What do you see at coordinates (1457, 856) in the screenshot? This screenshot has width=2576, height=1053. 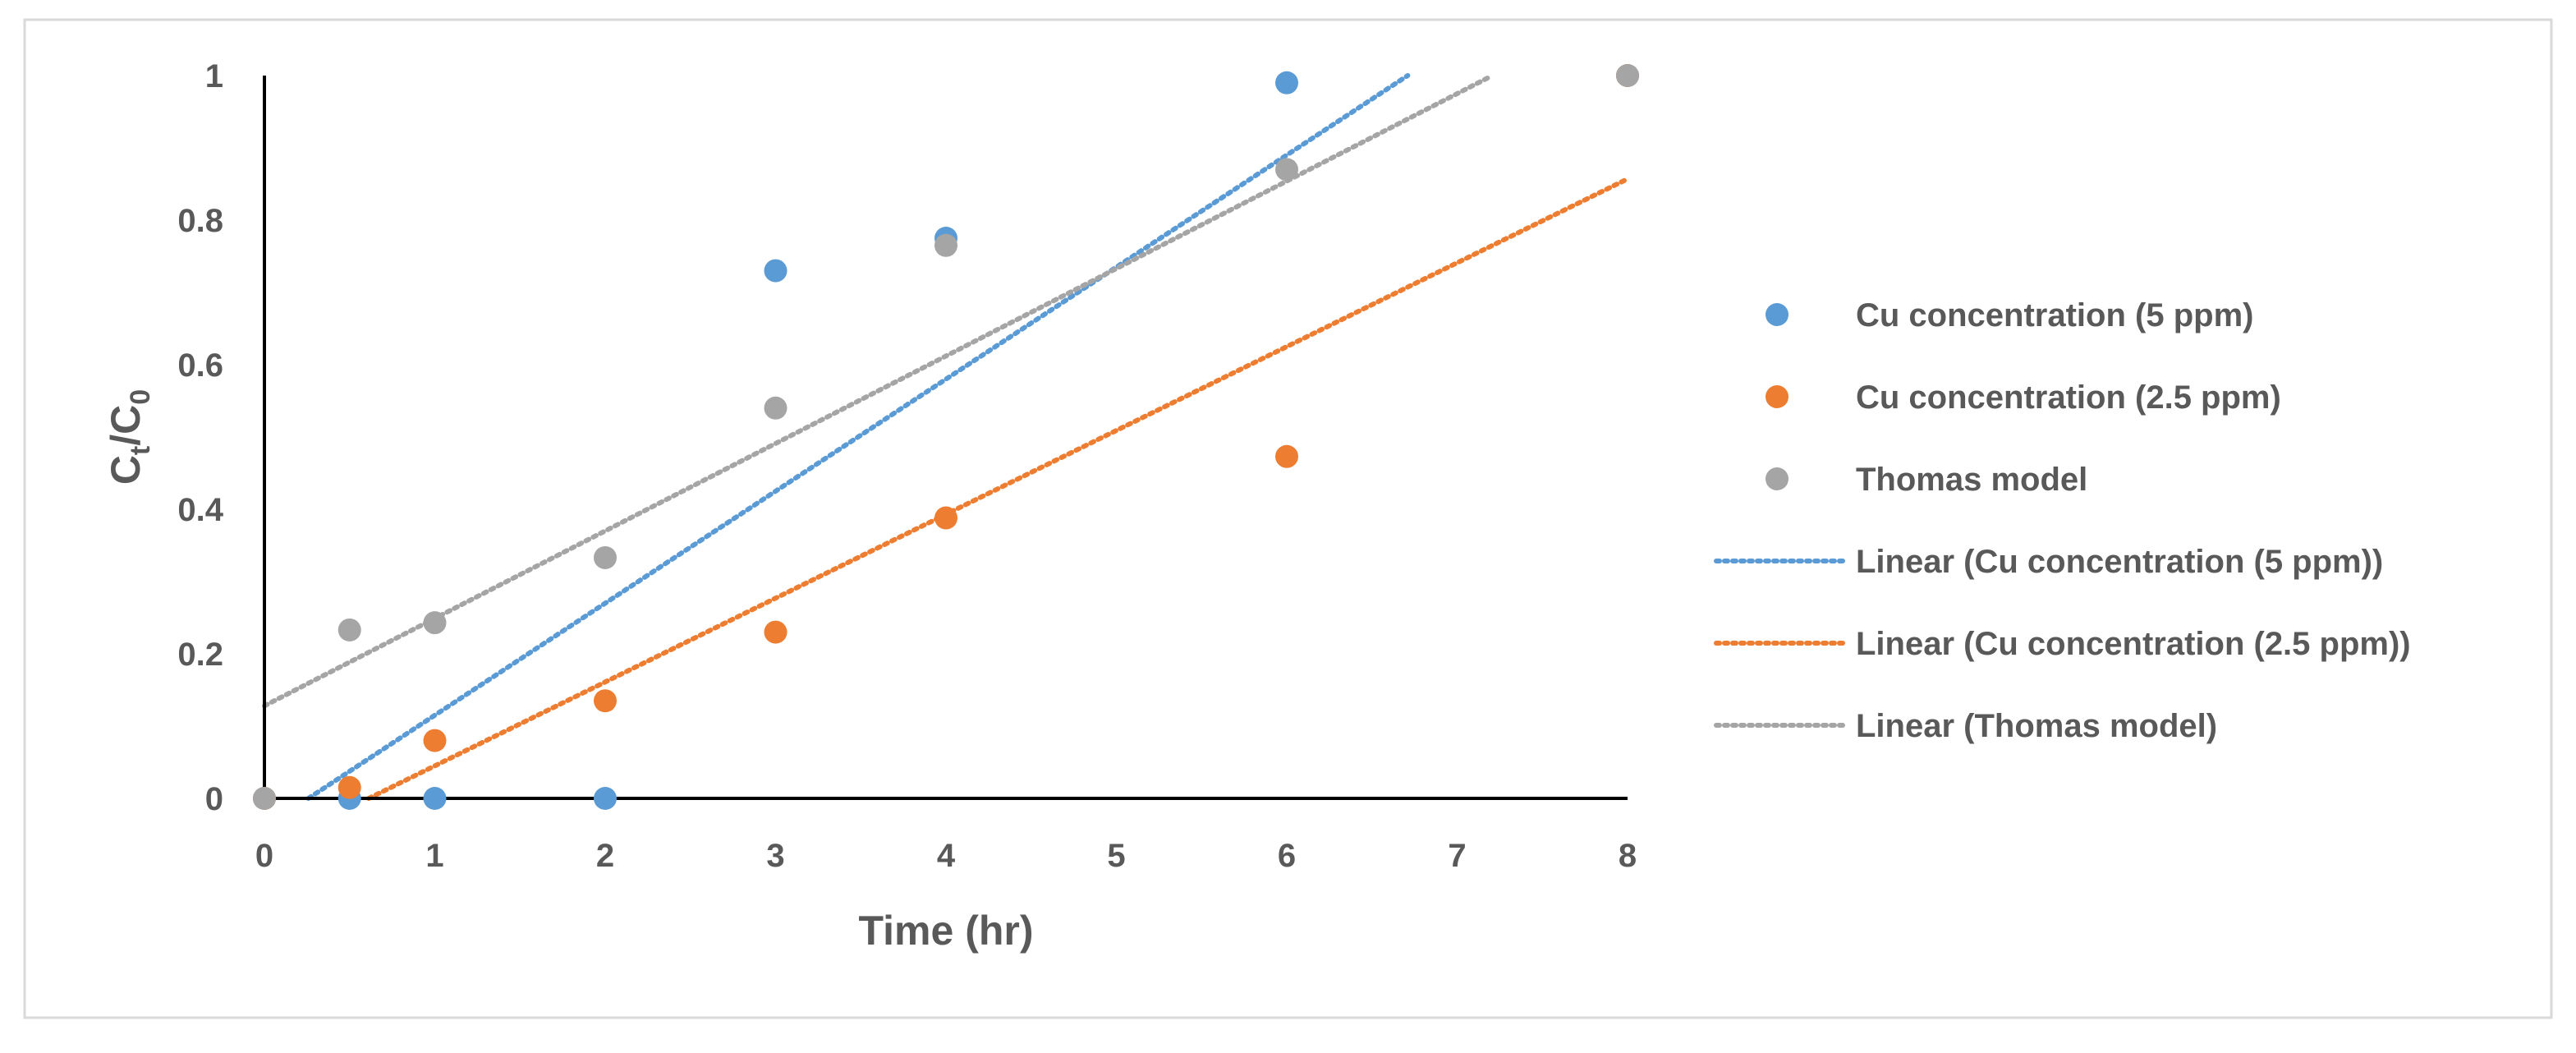 I see `x-tick-label: 7` at bounding box center [1457, 856].